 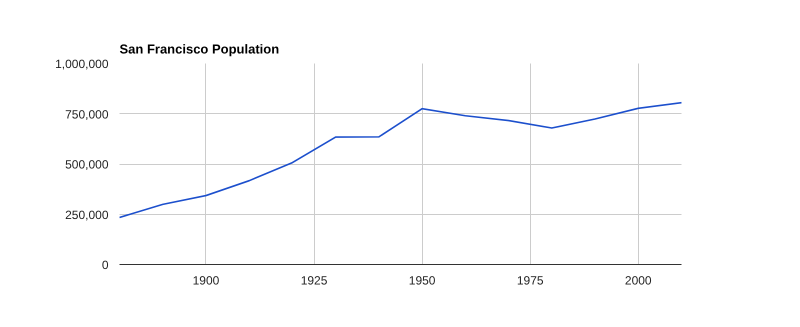 I want to click on x-tick-label: 2000, so click(x=638, y=281).